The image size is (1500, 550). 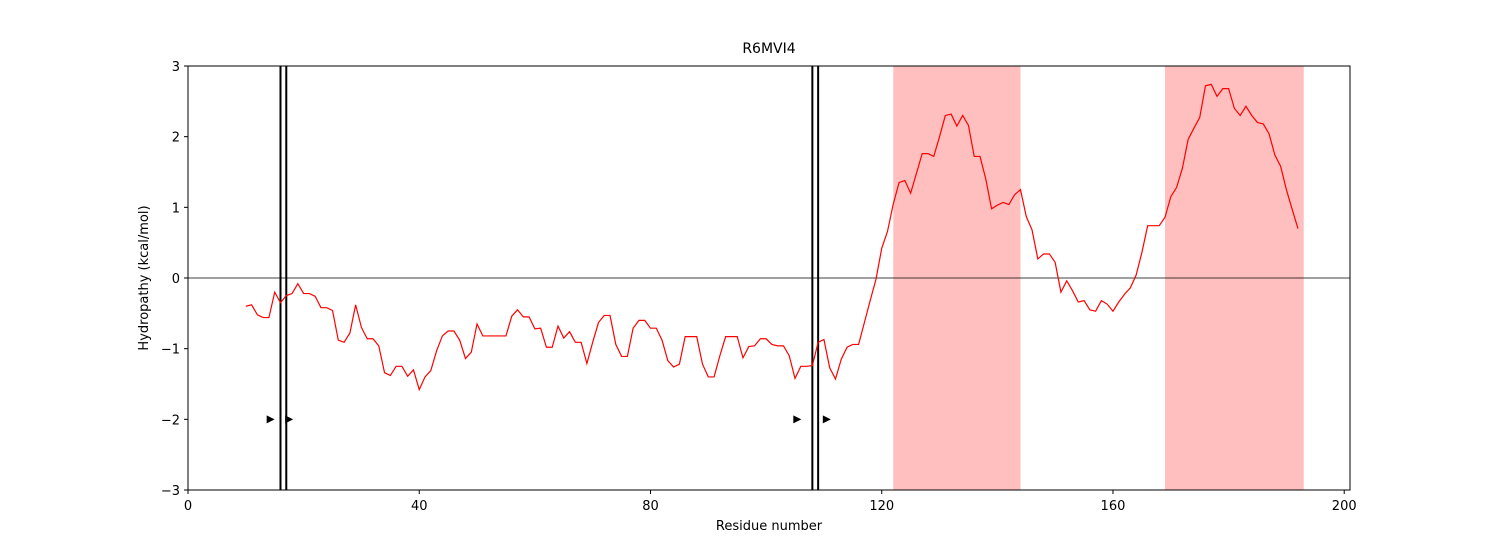 What do you see at coordinates (176, 279) in the screenshot?
I see `y-tick-label: 0` at bounding box center [176, 279].